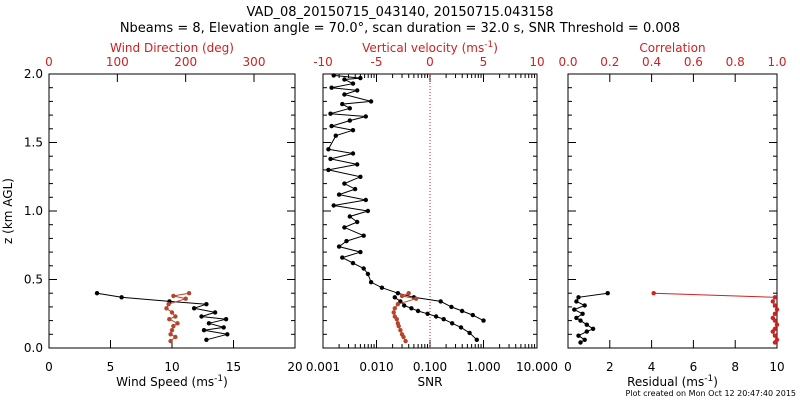 This screenshot has height=400, width=800. I want to click on top-tick-label: 1.0, so click(776, 62).